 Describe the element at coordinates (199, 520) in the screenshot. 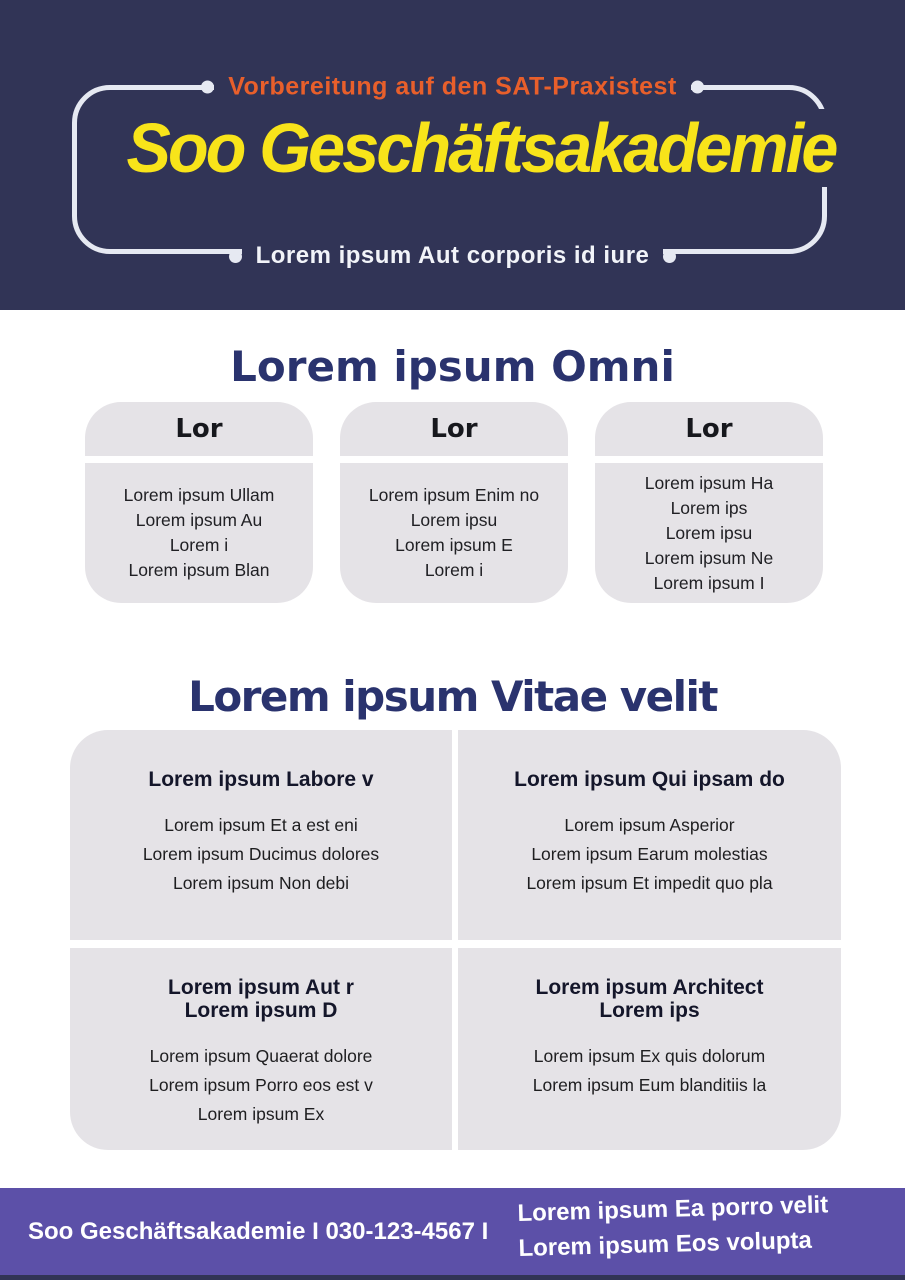

I see `list-item: Lorem ipsum Au` at that location.